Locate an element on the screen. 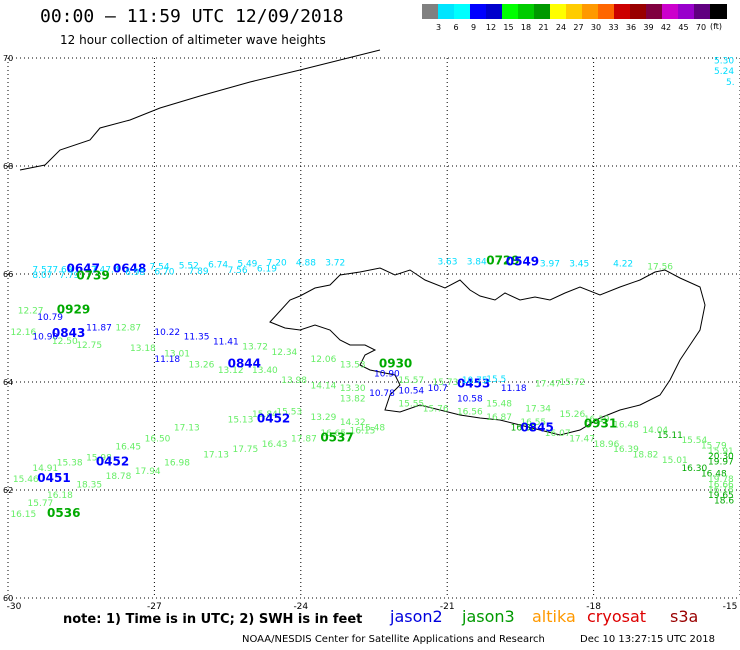  wave-height-label: 15.76 is located at coordinates (436, 410).